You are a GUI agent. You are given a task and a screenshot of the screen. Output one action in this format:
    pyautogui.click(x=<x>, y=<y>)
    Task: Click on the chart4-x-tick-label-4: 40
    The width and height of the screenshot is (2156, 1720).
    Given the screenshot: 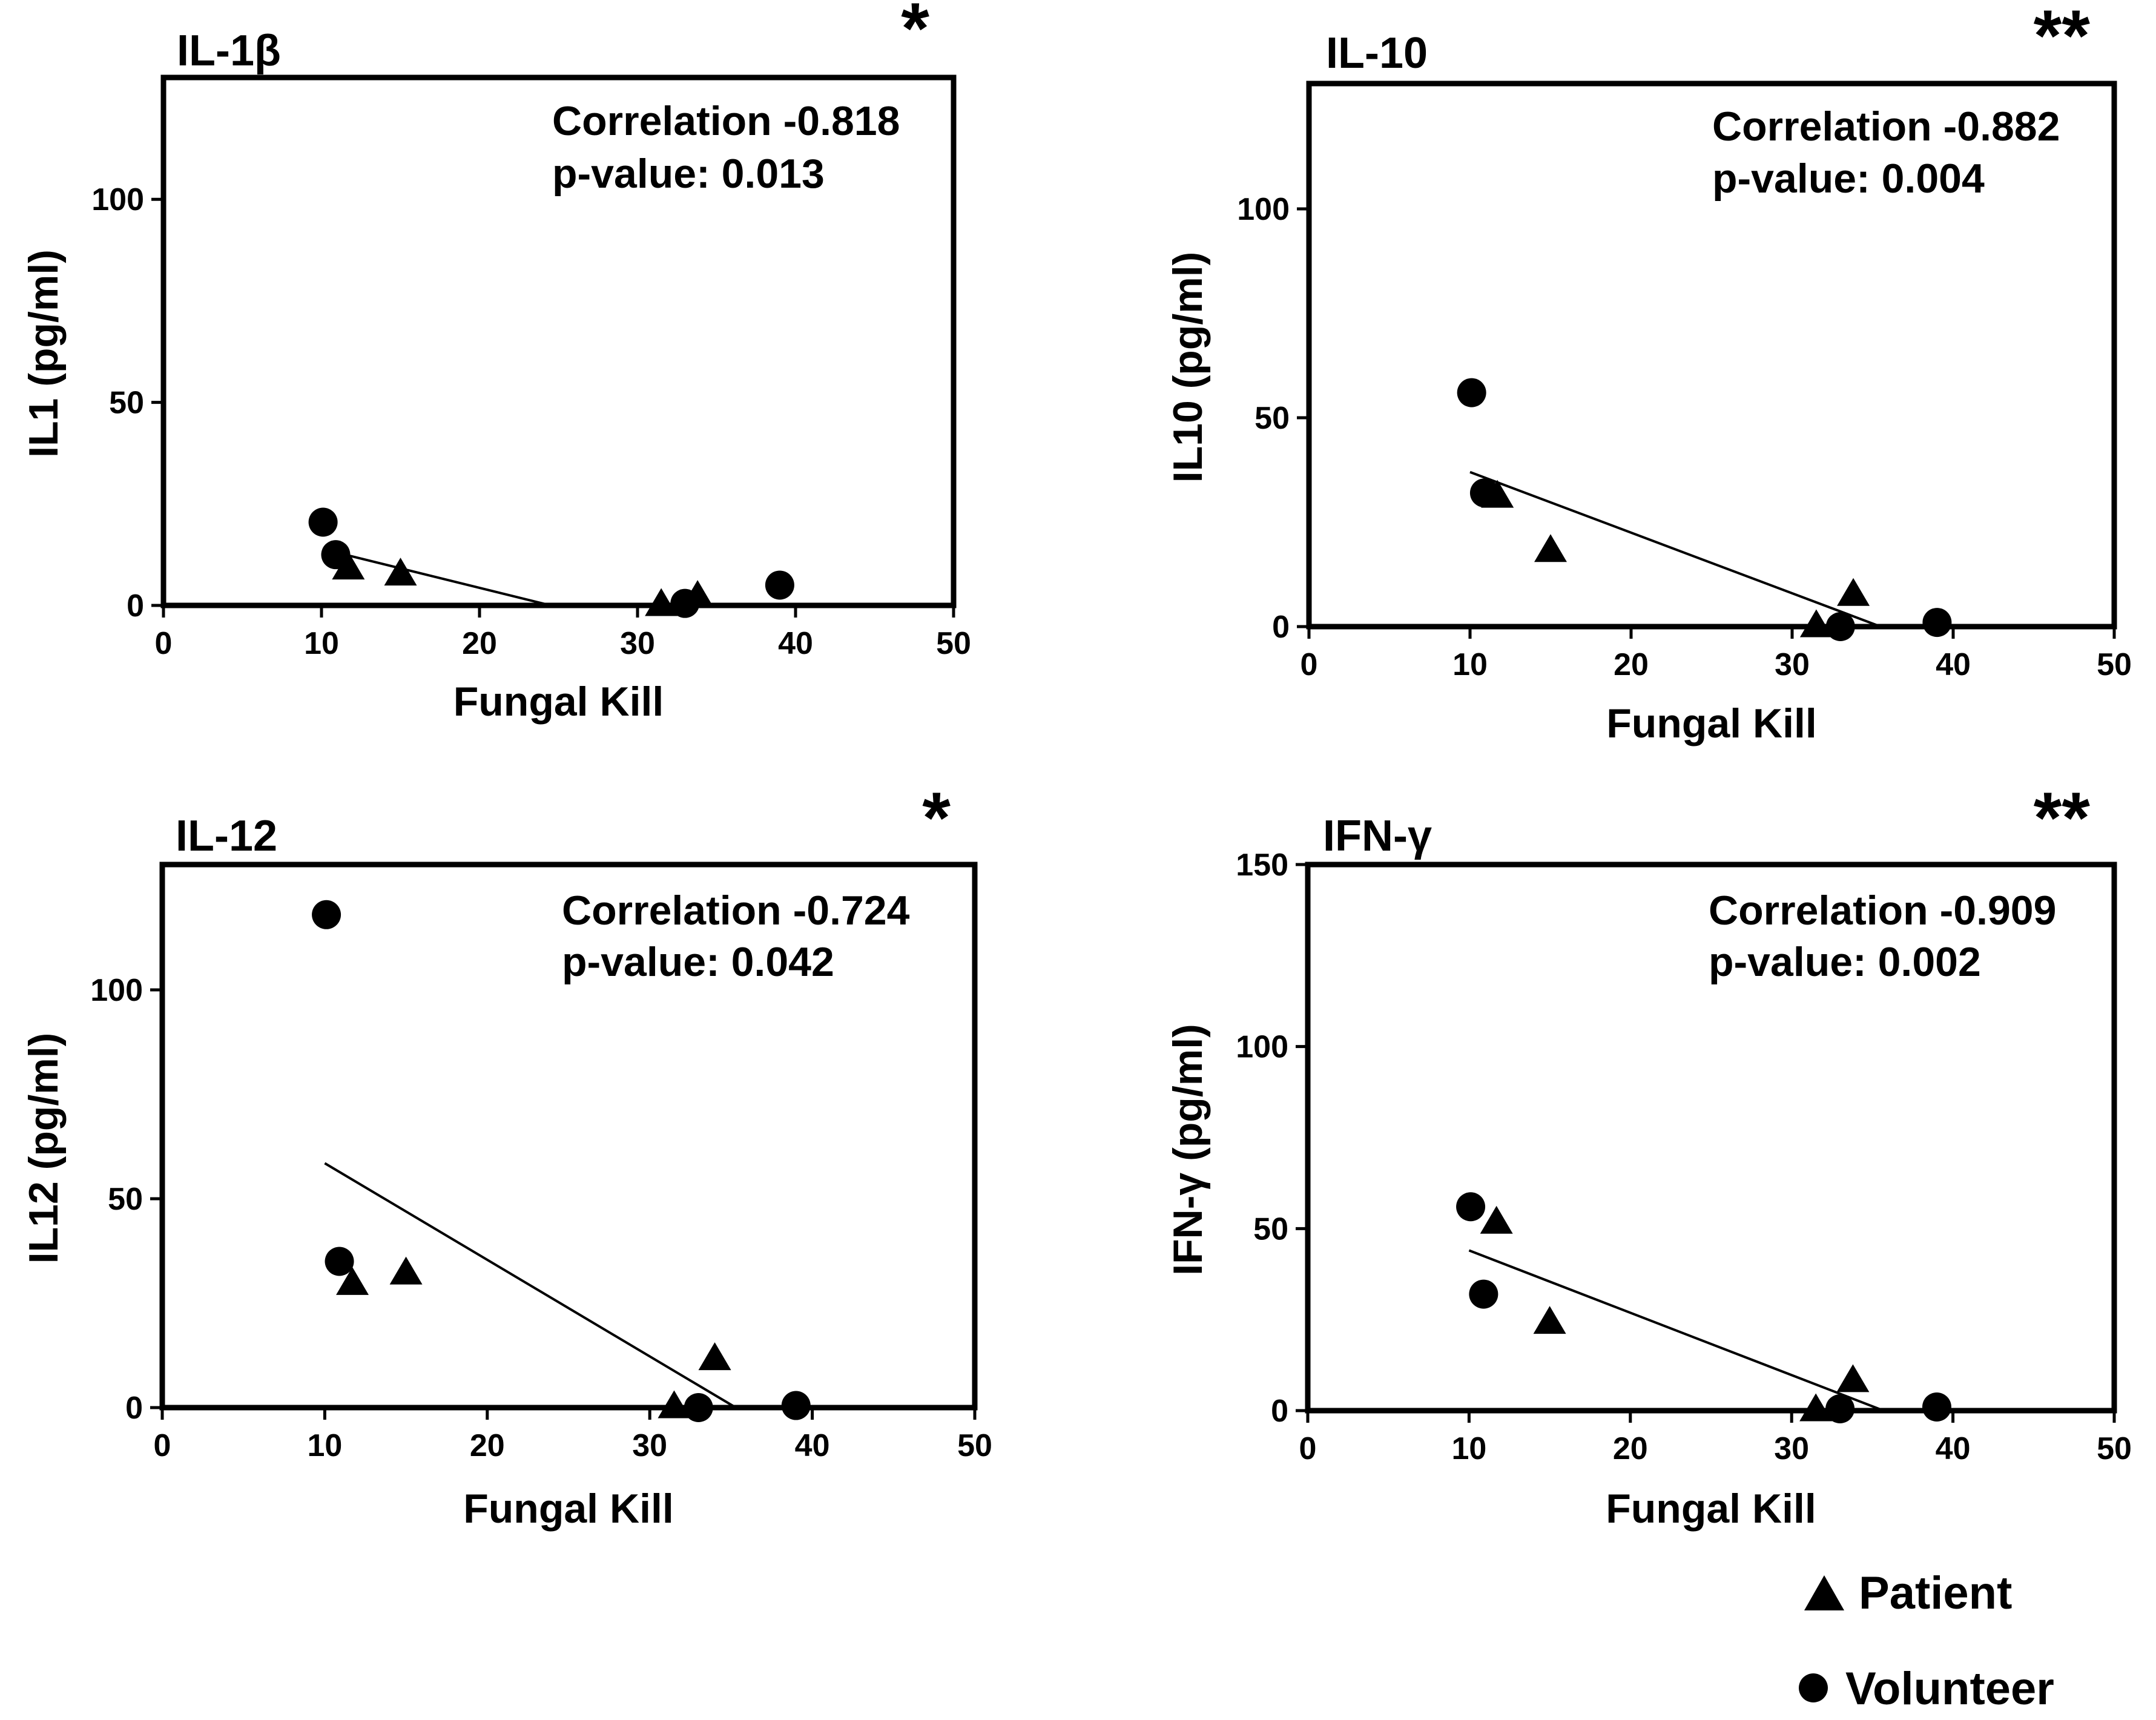 What is the action you would take?
    pyautogui.click(x=1953, y=1449)
    